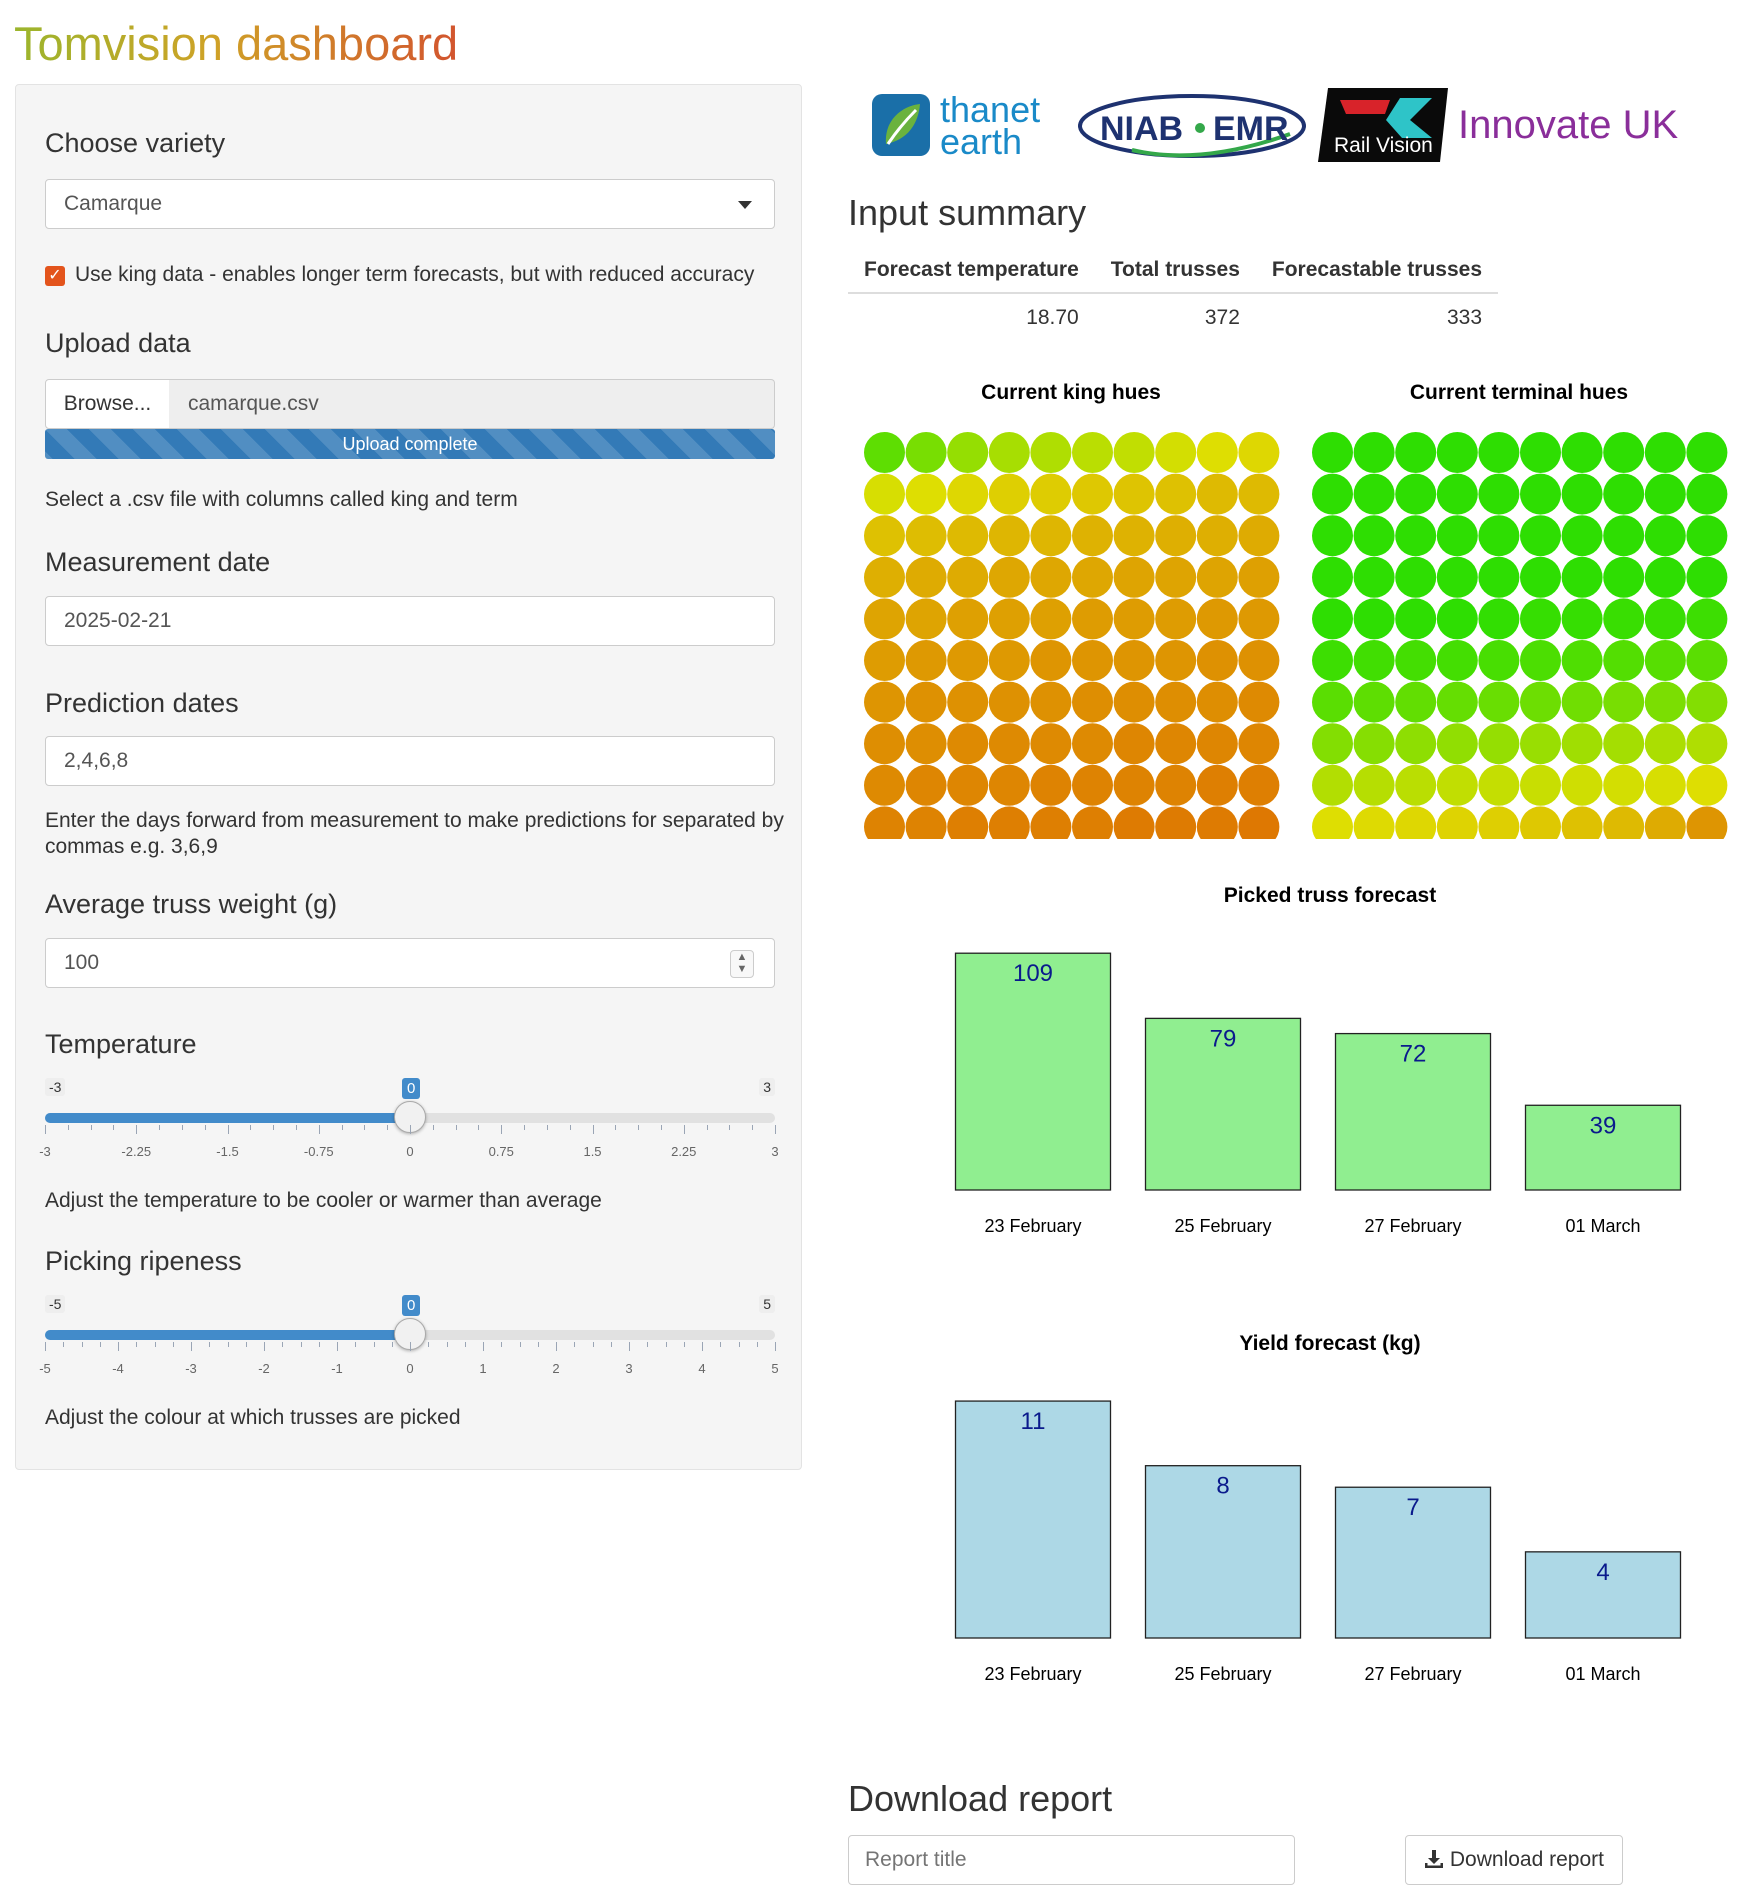 This screenshot has width=1758, height=1902. Describe the element at coordinates (410, 621) in the screenshot. I see `measurement-date-input: 2025-02-21` at that location.